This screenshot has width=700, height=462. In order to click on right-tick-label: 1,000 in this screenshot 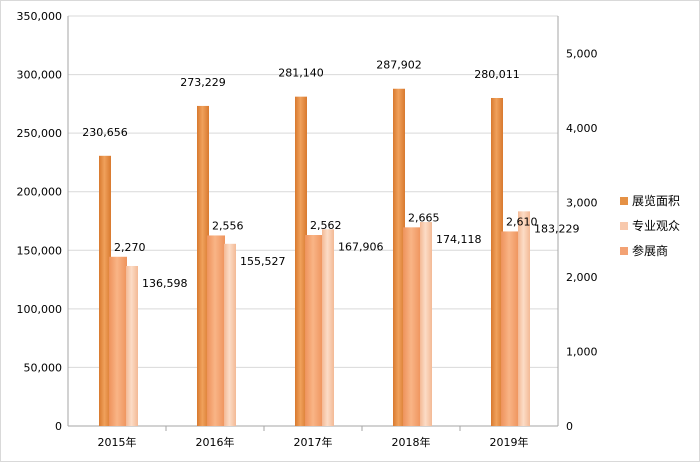, I will do `click(582, 351)`.